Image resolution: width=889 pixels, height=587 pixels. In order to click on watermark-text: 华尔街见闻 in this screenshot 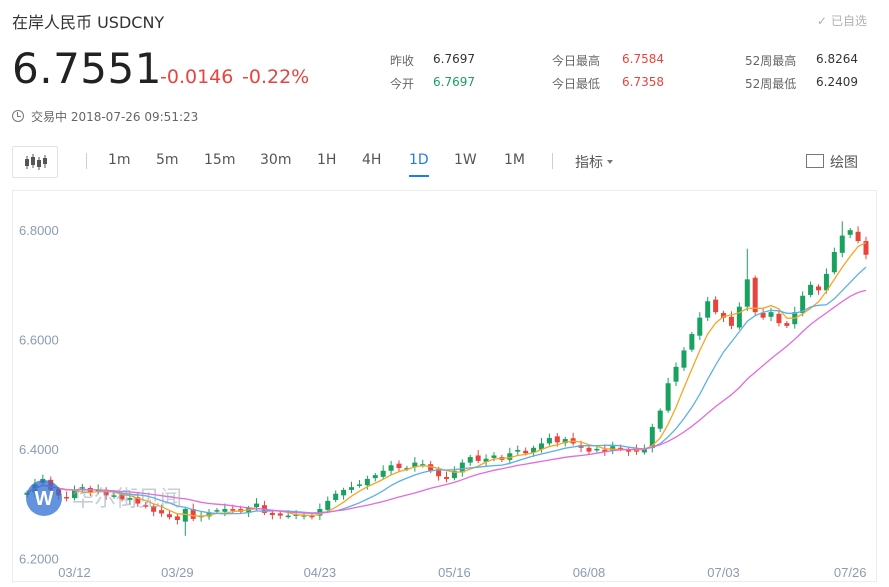, I will do `click(127, 499)`.